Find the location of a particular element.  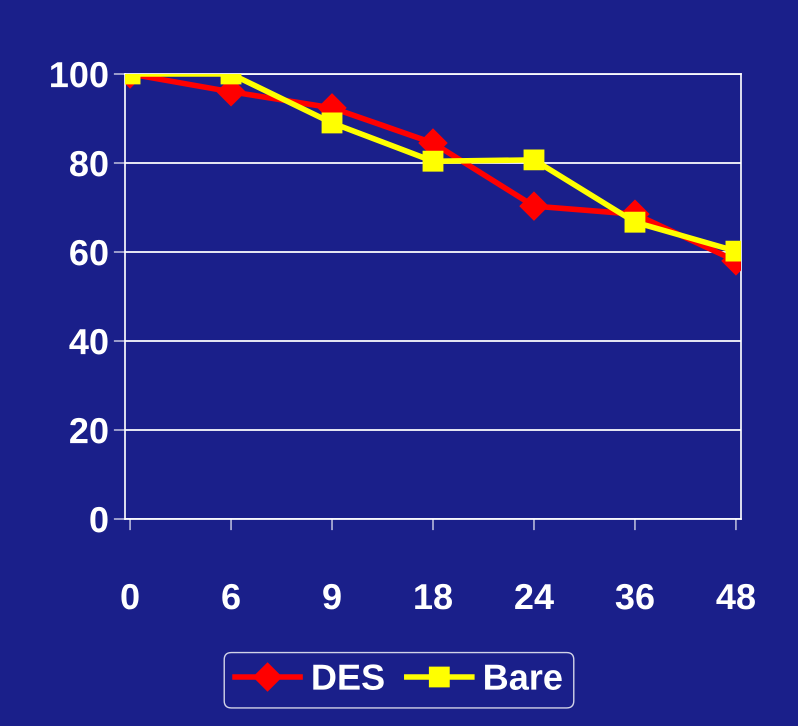

x-tick-label: 48 is located at coordinates (735, 597).